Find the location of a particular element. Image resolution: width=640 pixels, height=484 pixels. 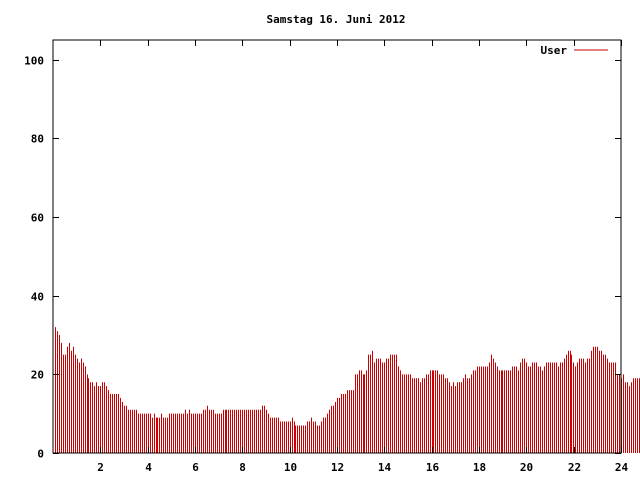

x-tick-label: 24 is located at coordinates (622, 467).